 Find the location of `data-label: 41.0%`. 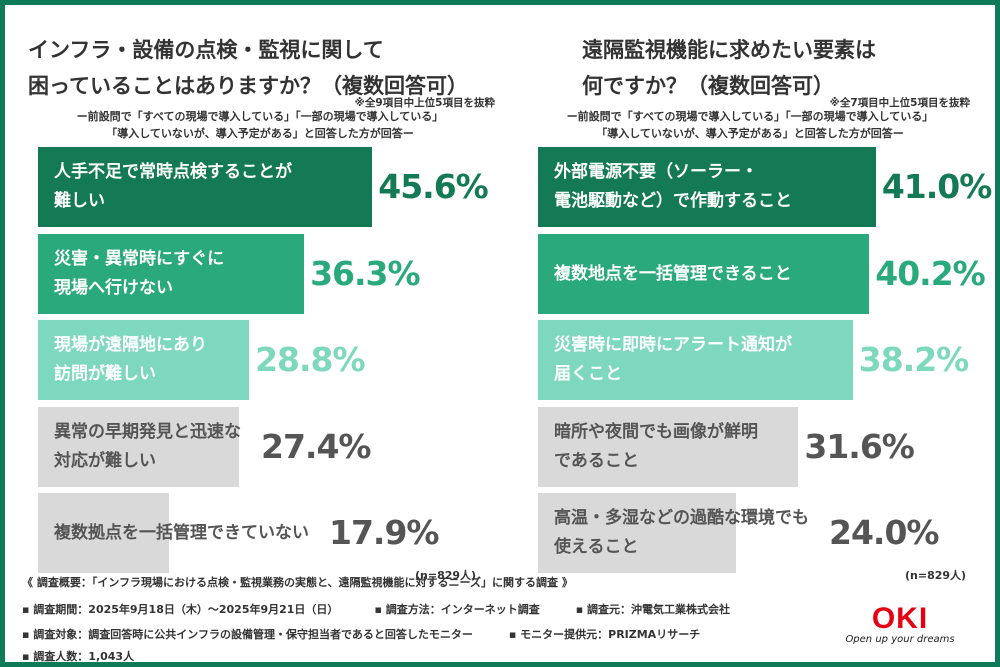

data-label: 41.0% is located at coordinates (936, 186).